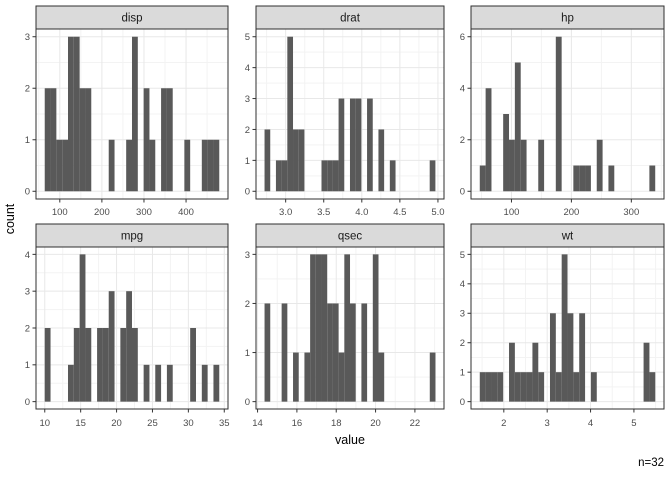 Image resolution: width=672 pixels, height=480 pixels. Describe the element at coordinates (247, 37) in the screenshot. I see `y-tick-label: 5` at that location.